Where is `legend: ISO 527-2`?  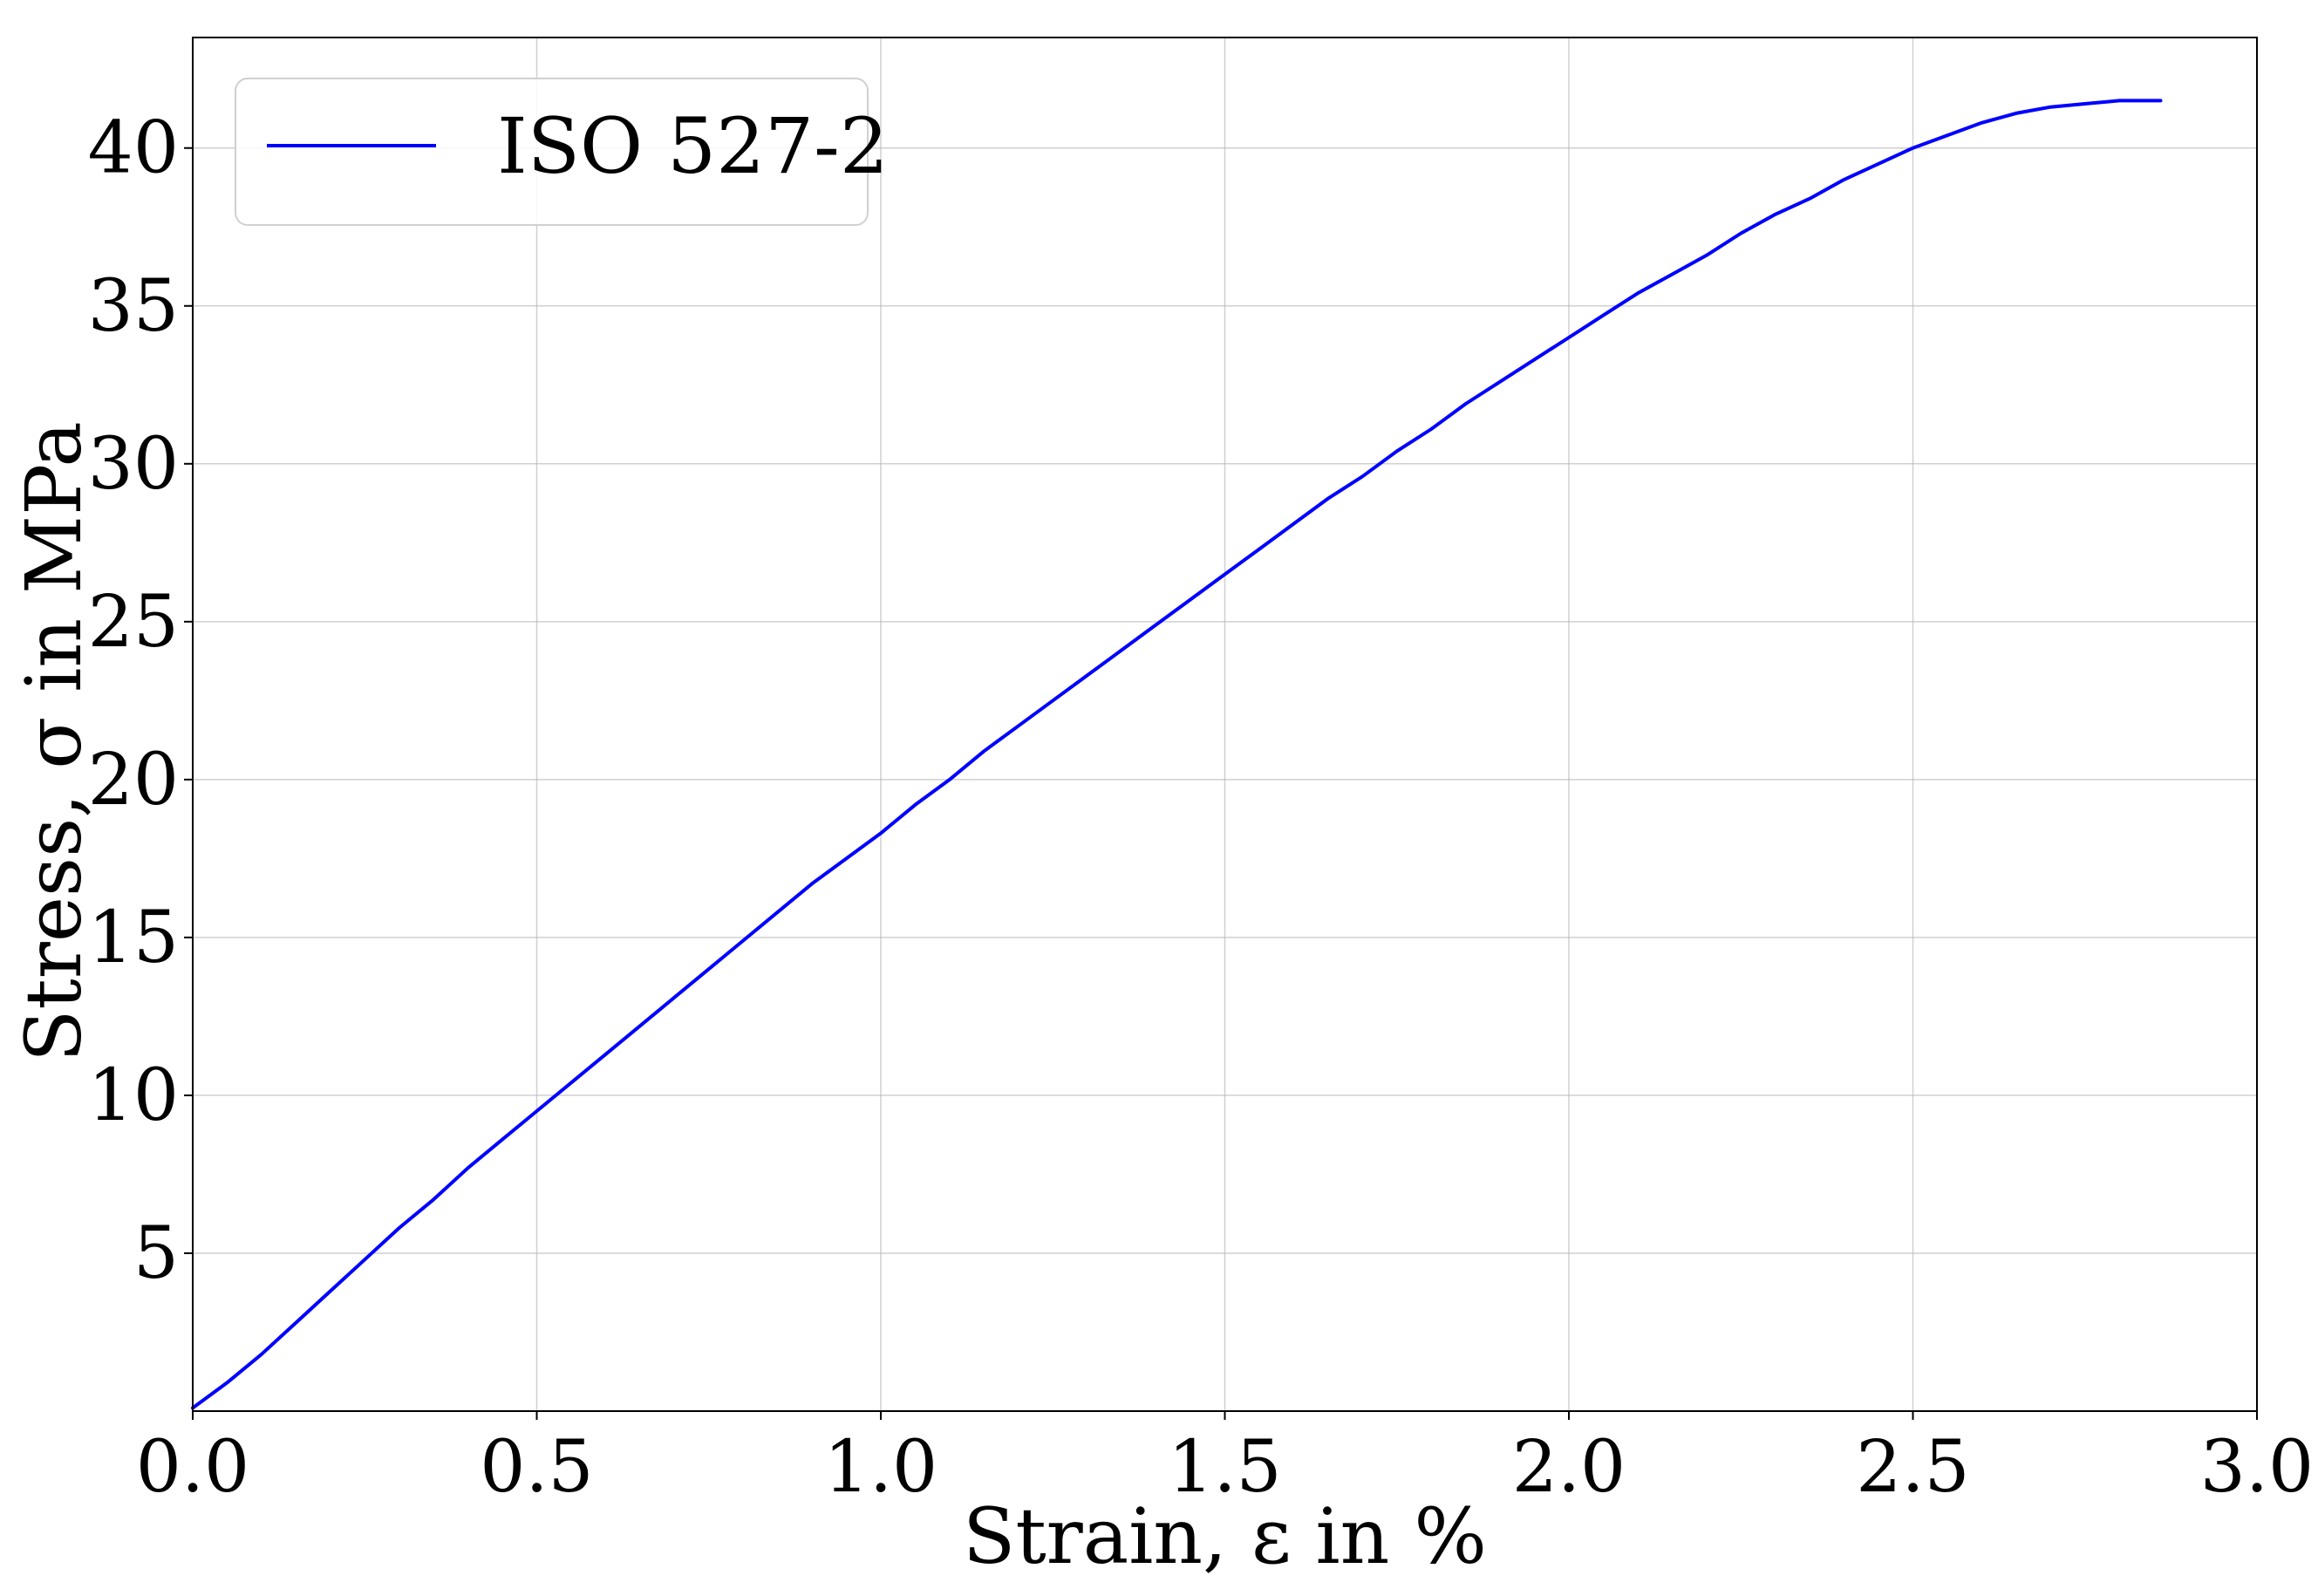 legend: ISO 527-2 is located at coordinates (562, 152).